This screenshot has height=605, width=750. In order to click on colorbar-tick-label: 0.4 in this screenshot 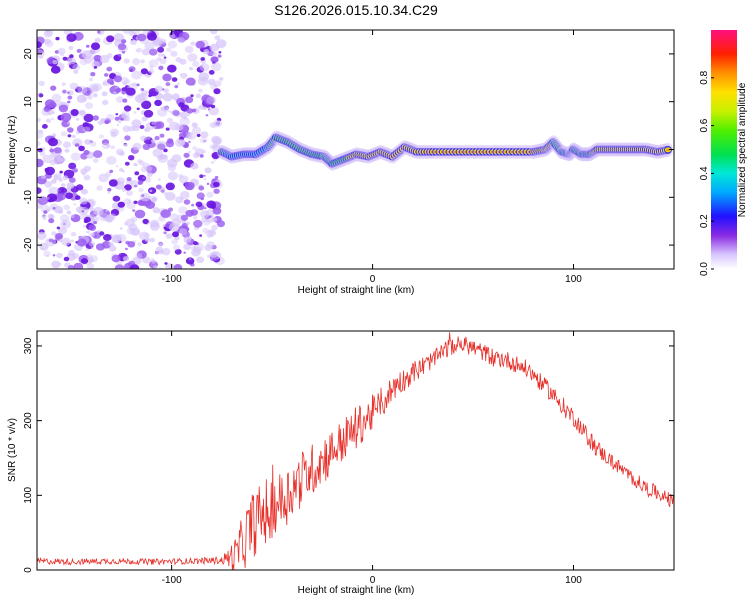, I will do `click(704, 173)`.